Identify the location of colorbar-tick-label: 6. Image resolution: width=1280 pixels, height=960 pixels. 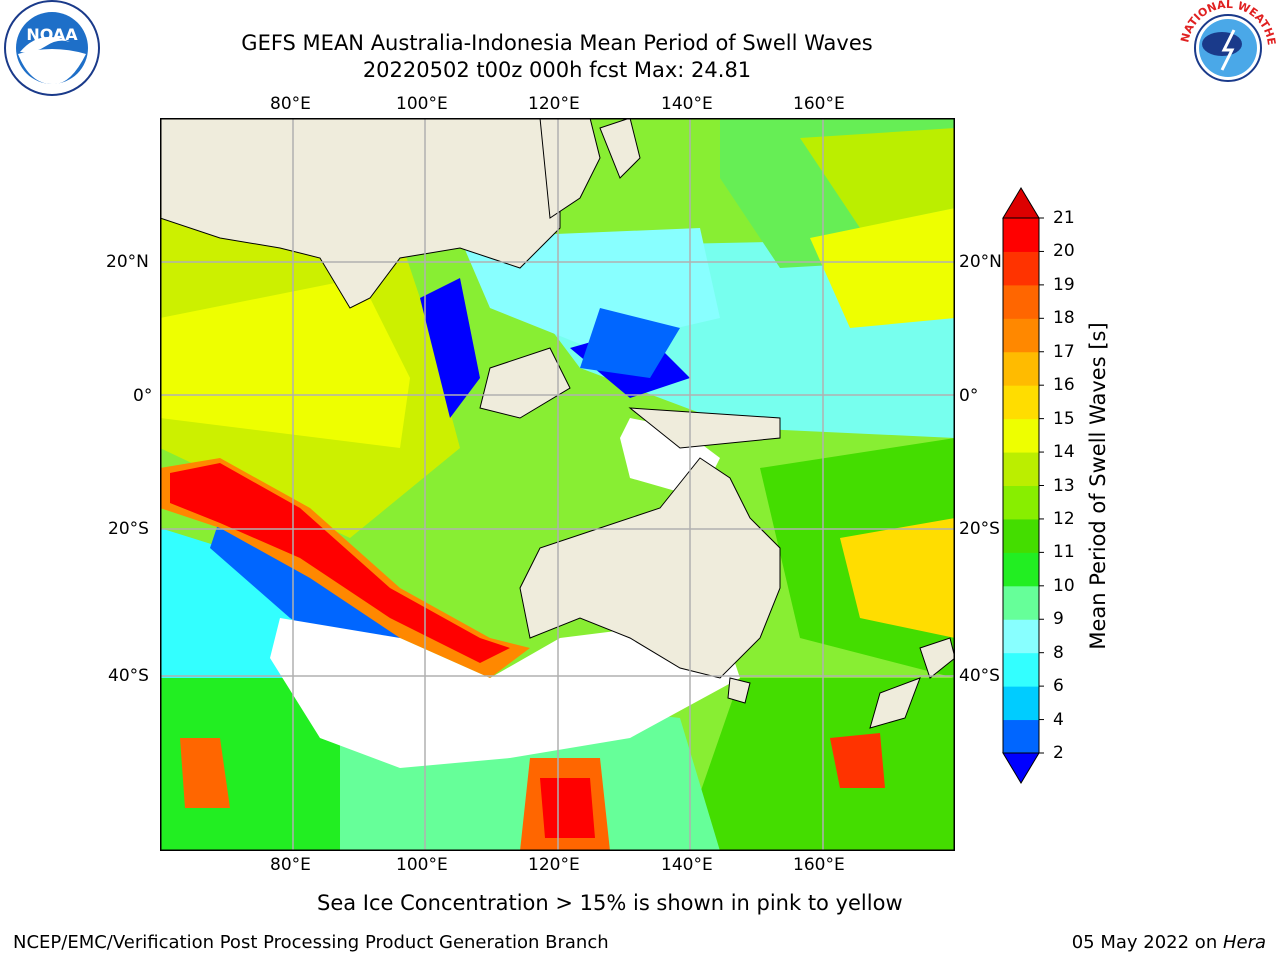
(1058, 686).